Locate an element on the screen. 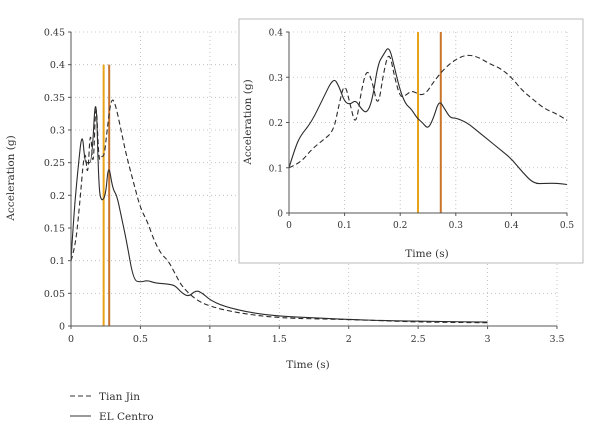  inset-series is located at coordinates (428, 117).